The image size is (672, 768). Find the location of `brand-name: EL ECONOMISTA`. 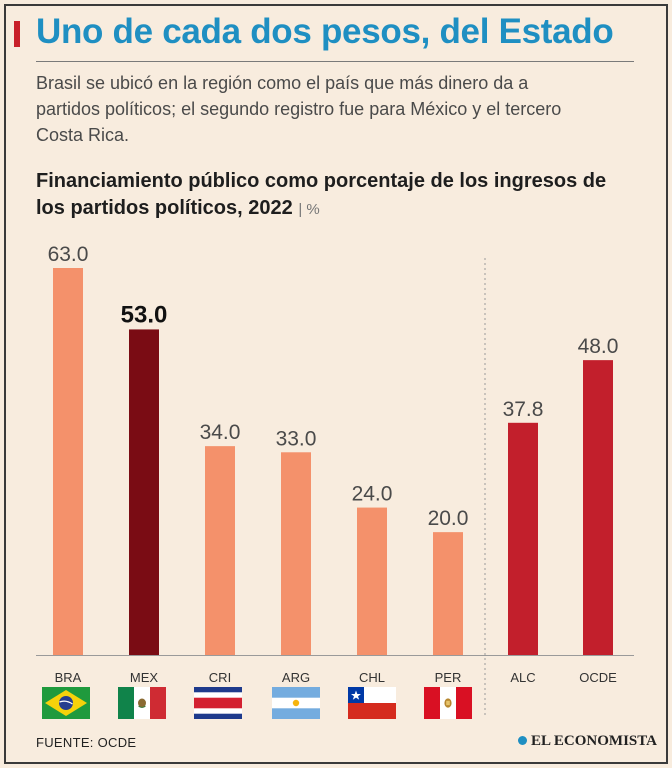

brand-name: EL ECONOMISTA is located at coordinates (594, 741).